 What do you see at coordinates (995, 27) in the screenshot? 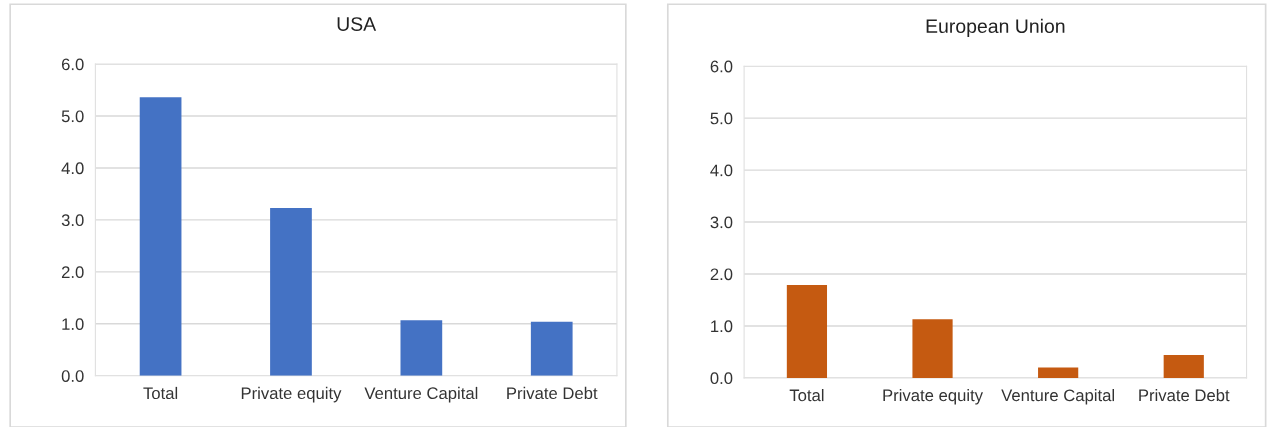
I see `chart-title: European Union` at bounding box center [995, 27].